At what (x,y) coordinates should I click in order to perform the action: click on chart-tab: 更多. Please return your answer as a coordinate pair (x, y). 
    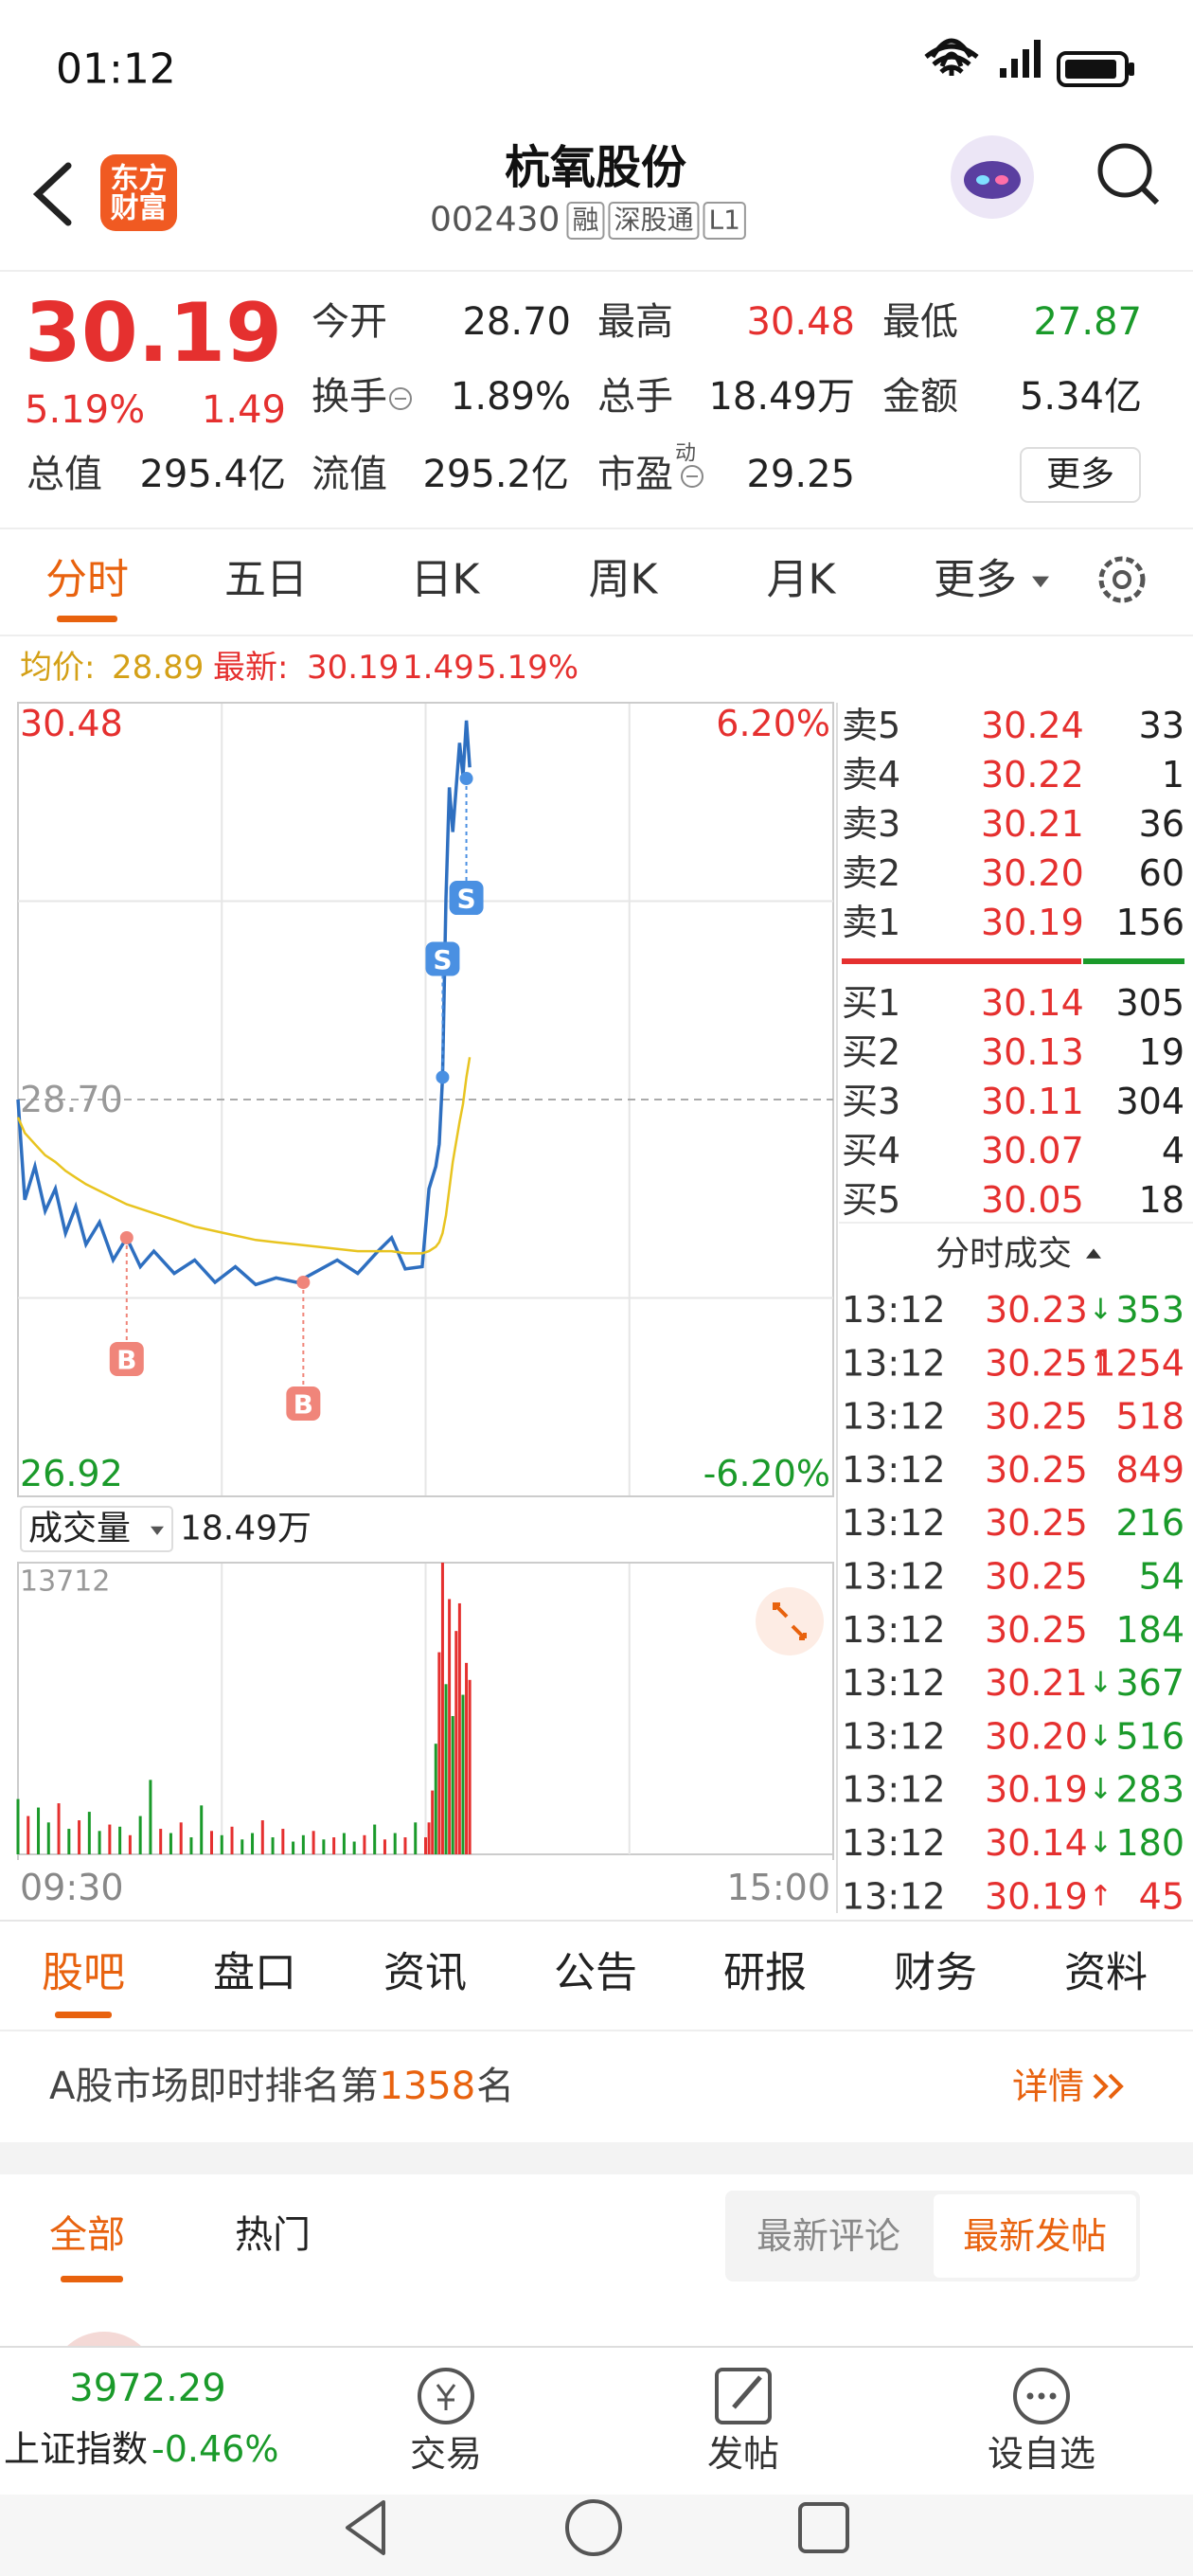
    Looking at the image, I should click on (975, 580).